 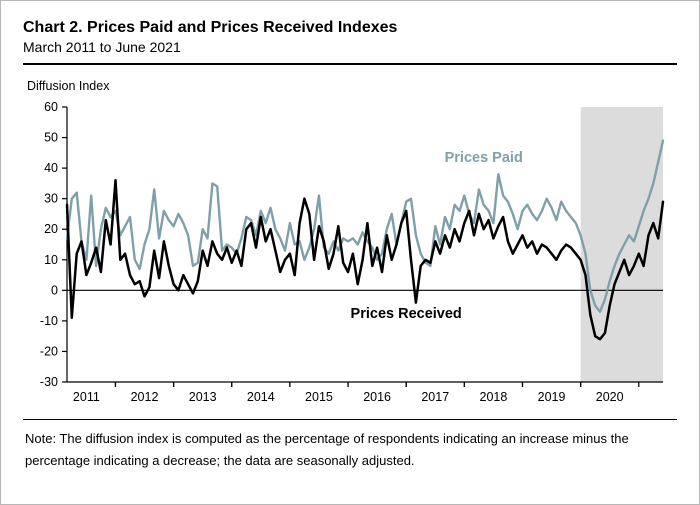 What do you see at coordinates (261, 397) in the screenshot?
I see `x-tick-label: 2014` at bounding box center [261, 397].